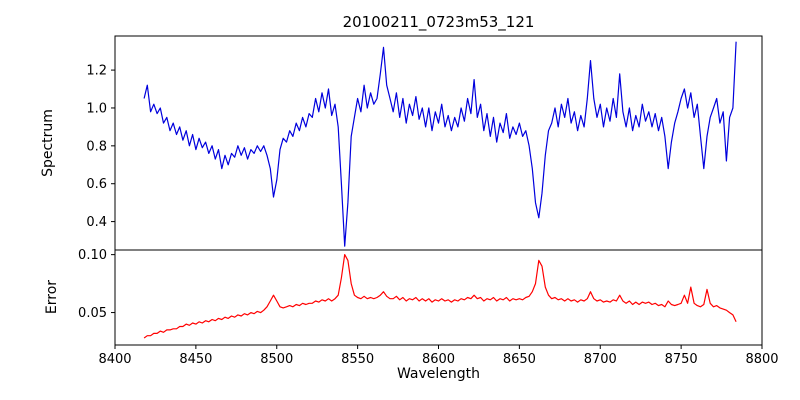 Image resolution: width=800 pixels, height=400 pixels. What do you see at coordinates (600, 359) in the screenshot?
I see `x-tick-label: 8700` at bounding box center [600, 359].